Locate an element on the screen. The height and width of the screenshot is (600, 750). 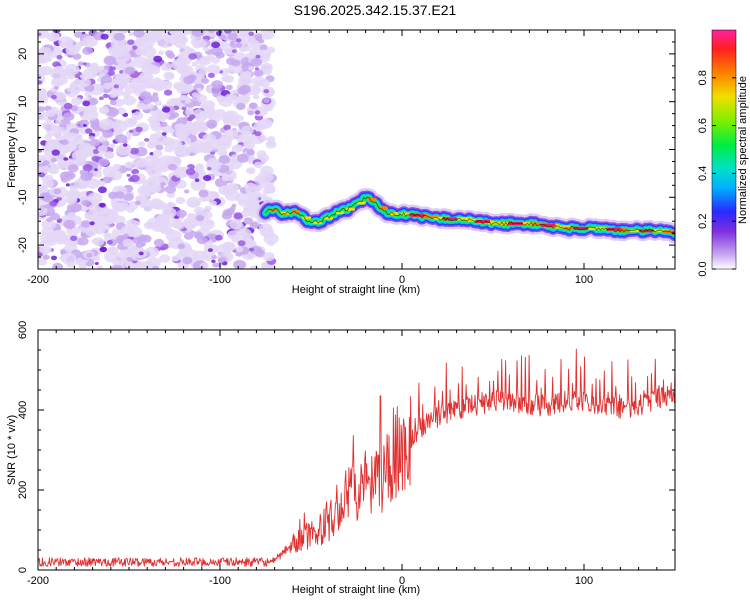
ridge-center-path is located at coordinates (470, 215).